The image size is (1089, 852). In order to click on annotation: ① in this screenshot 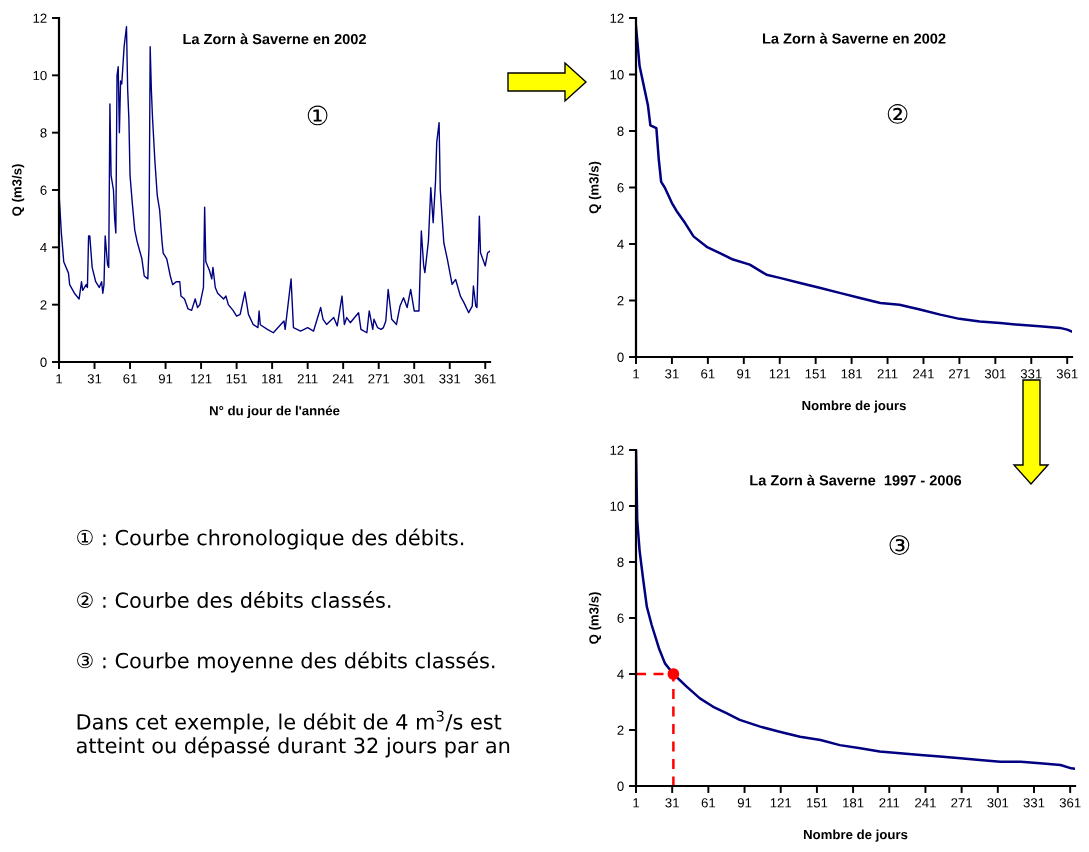, I will do `click(317, 115)`.